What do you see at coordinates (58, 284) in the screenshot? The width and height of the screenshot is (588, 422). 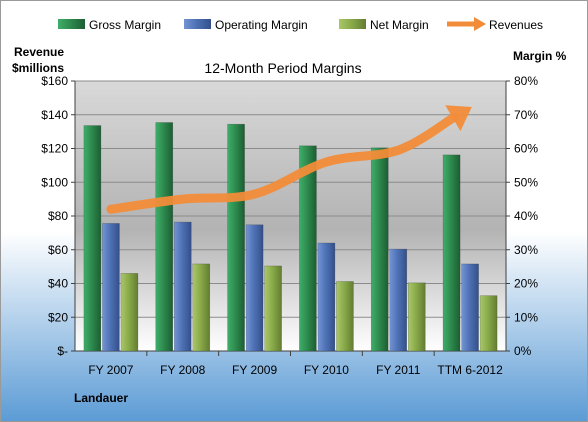 I see `left-tick-label: $40` at bounding box center [58, 284].